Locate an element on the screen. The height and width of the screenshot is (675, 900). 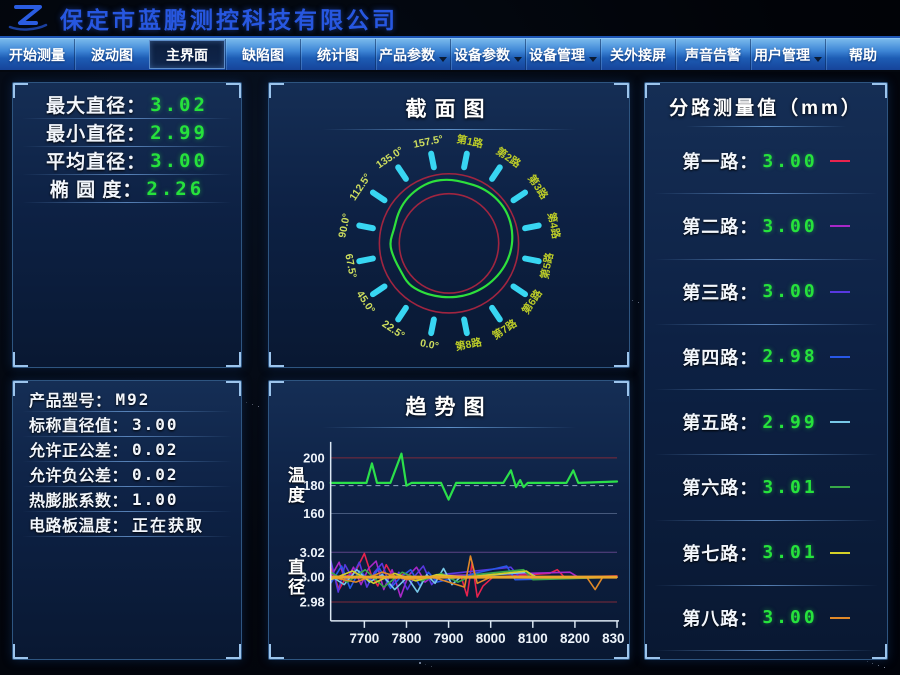
temp-ytick-label: 200 is located at coordinates (314, 457).